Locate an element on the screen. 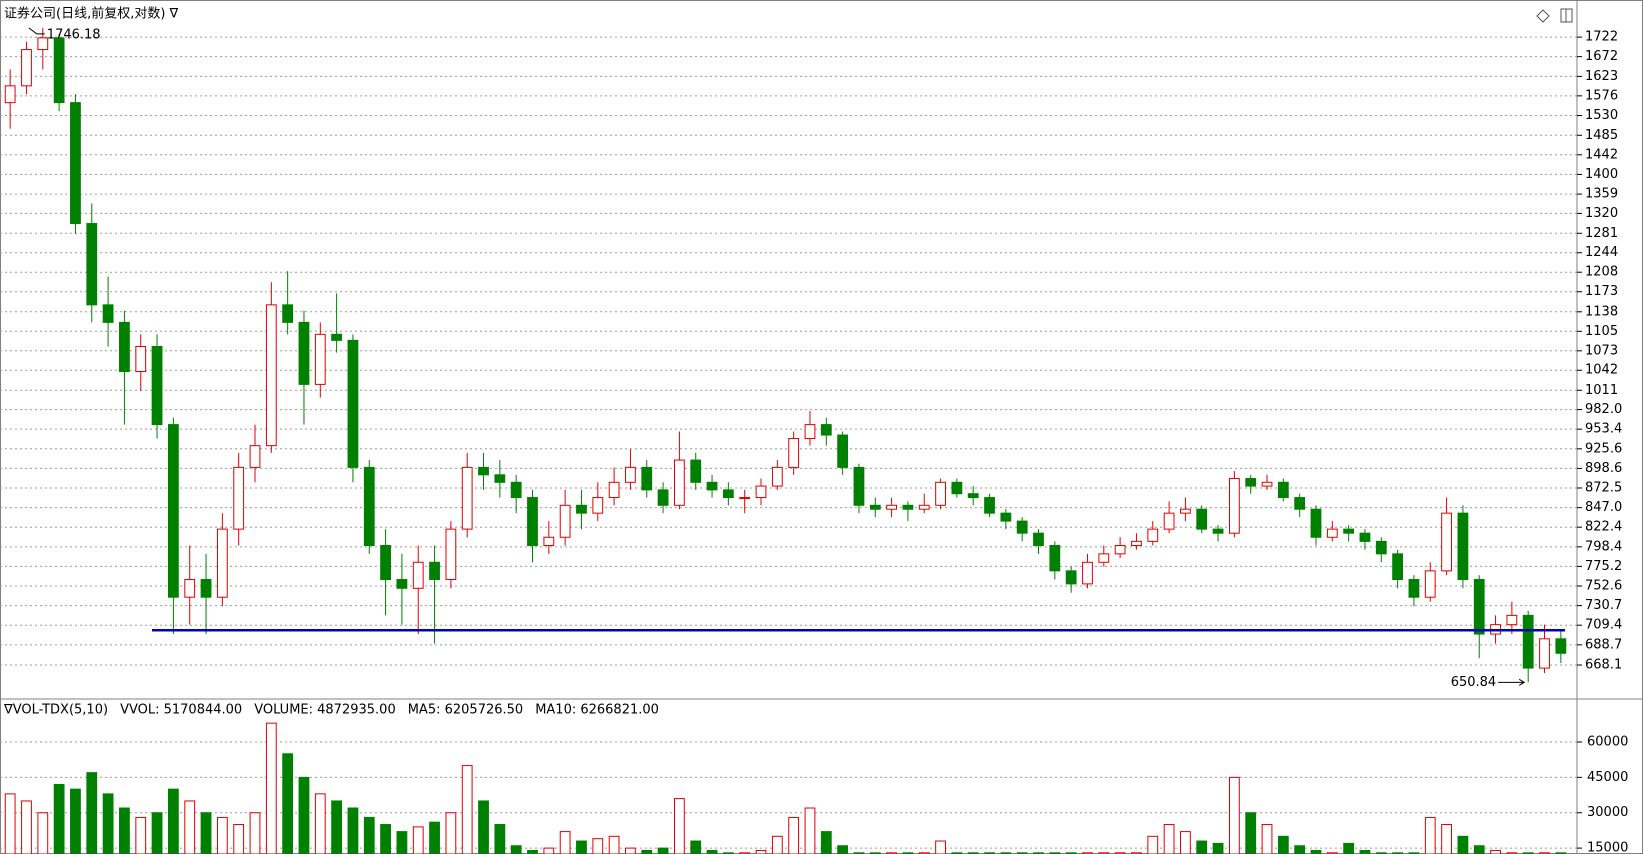 Image resolution: width=1643 pixels, height=854 pixels. y-tick-label: 1359 is located at coordinates (1601, 194).